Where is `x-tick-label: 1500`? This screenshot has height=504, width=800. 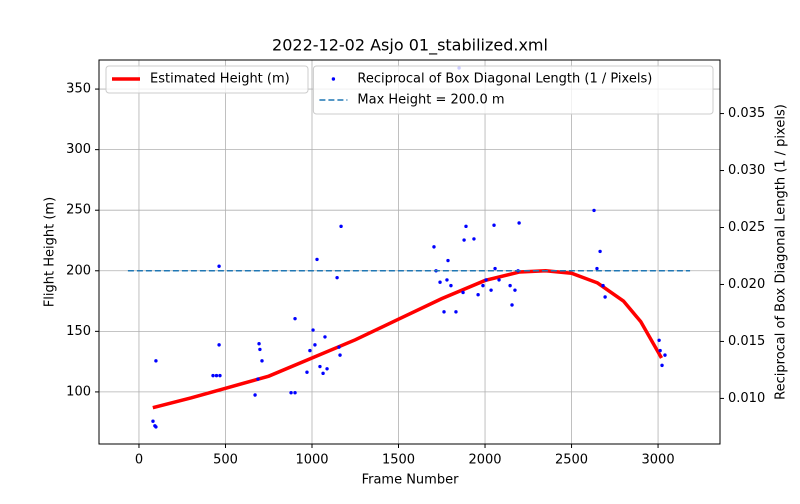
x-tick-label: 1500 is located at coordinates (398, 460).